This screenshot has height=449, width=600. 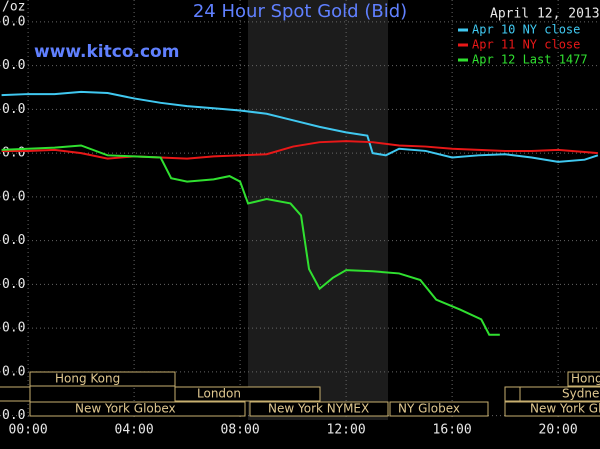 What do you see at coordinates (558, 430) in the screenshot?
I see `x-tick-label: 20:00` at bounding box center [558, 430].